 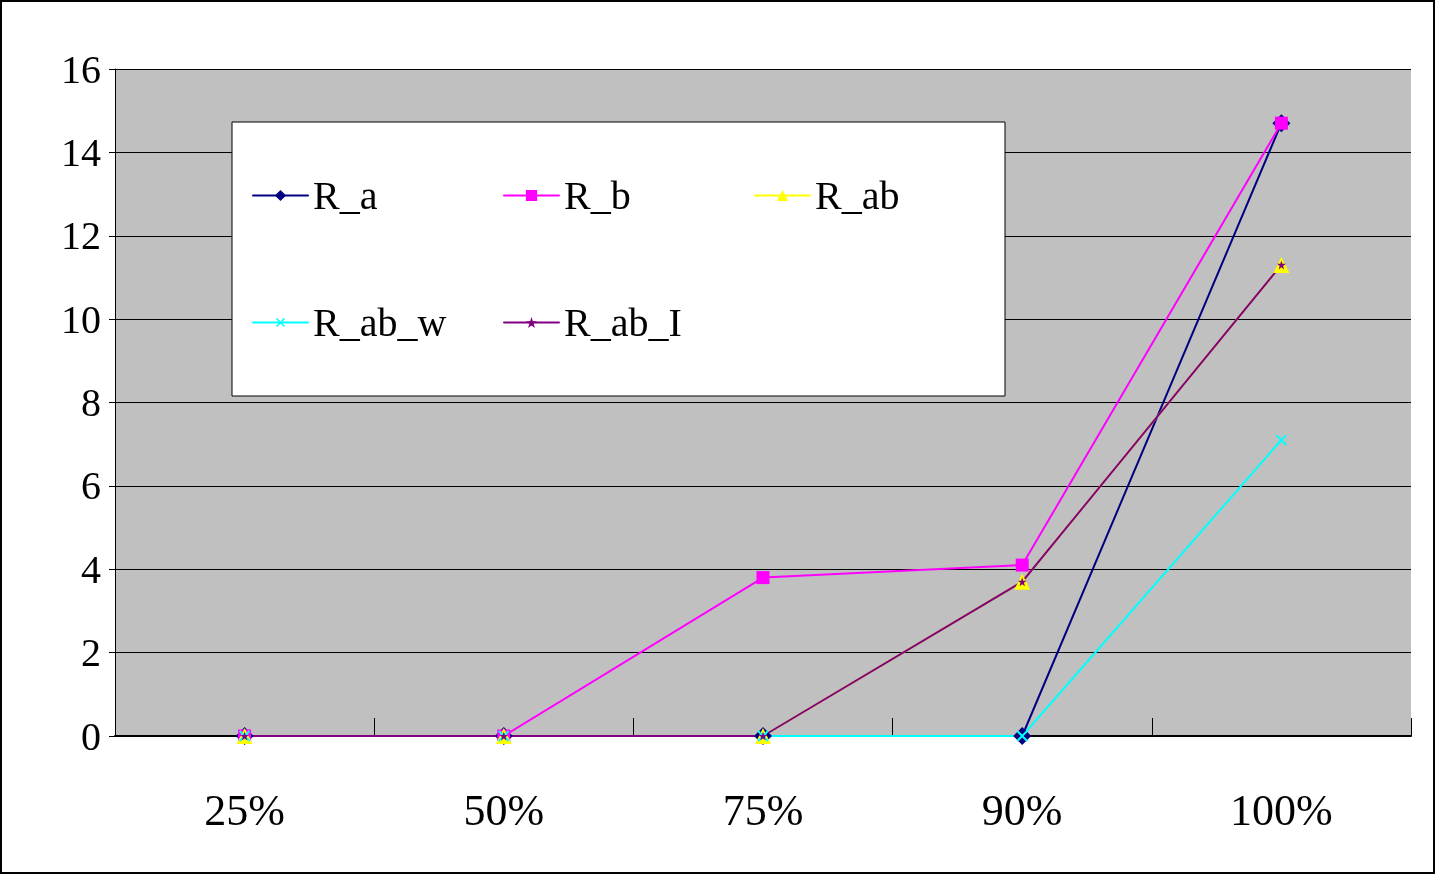 What do you see at coordinates (91, 486) in the screenshot?
I see `y-tick-label: 6` at bounding box center [91, 486].